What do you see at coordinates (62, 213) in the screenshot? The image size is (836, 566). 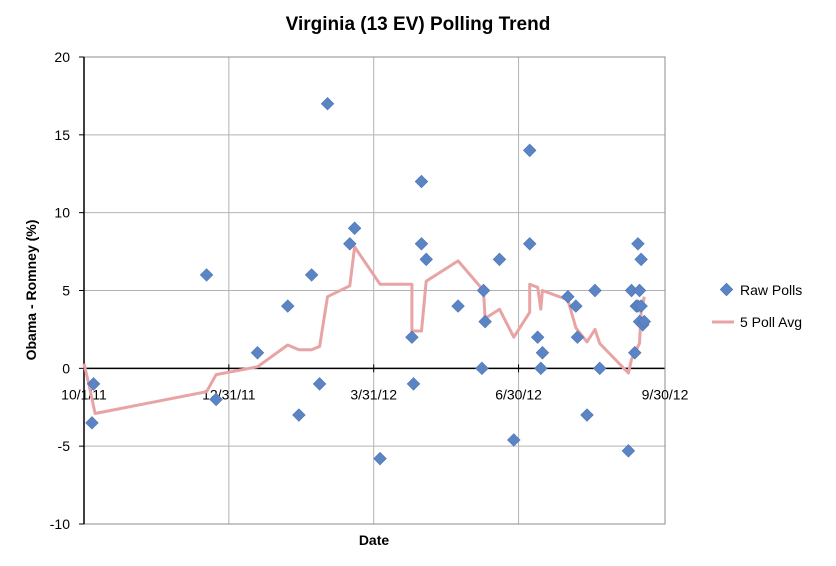 I see `y-tick-label: 10` at bounding box center [62, 213].